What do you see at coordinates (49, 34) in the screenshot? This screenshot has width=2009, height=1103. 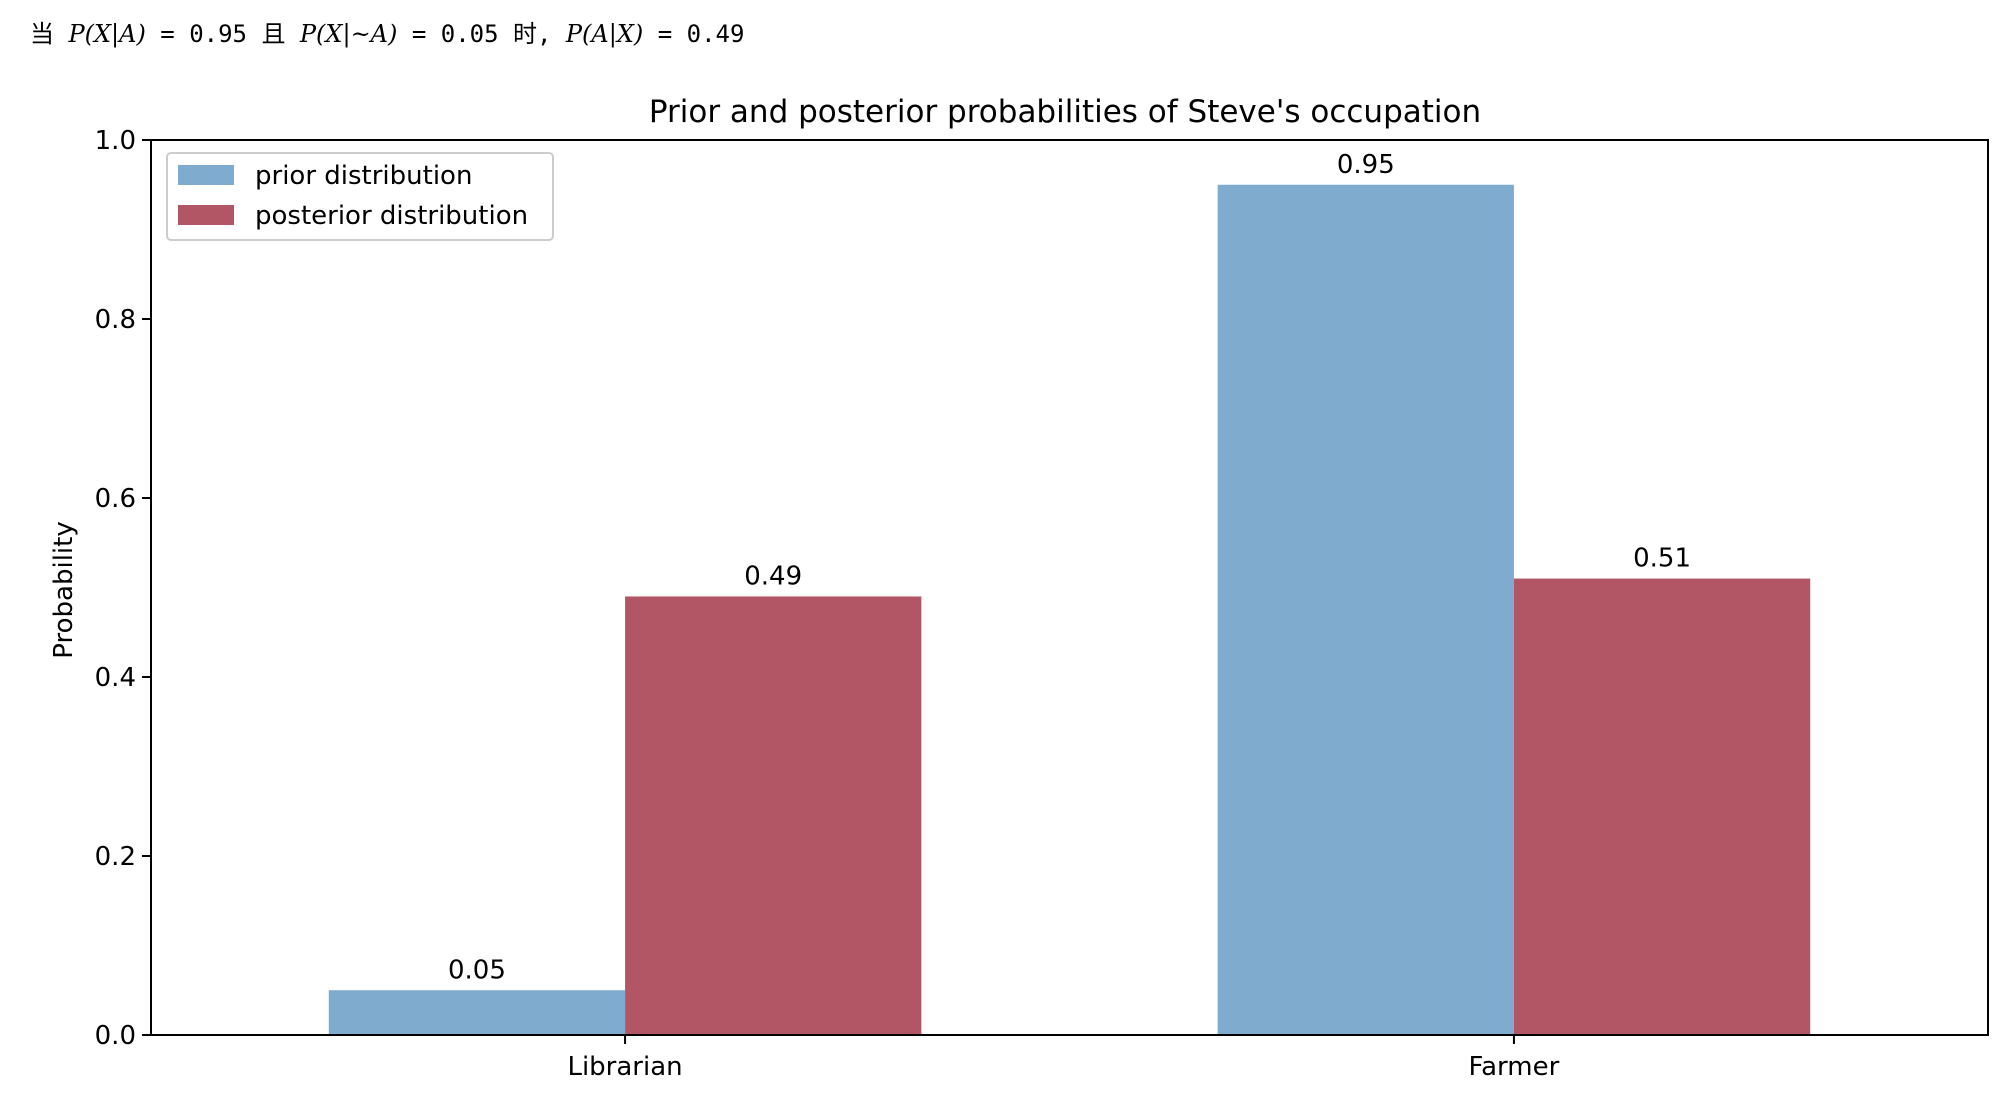 I see `header-word-when: 当` at bounding box center [49, 34].